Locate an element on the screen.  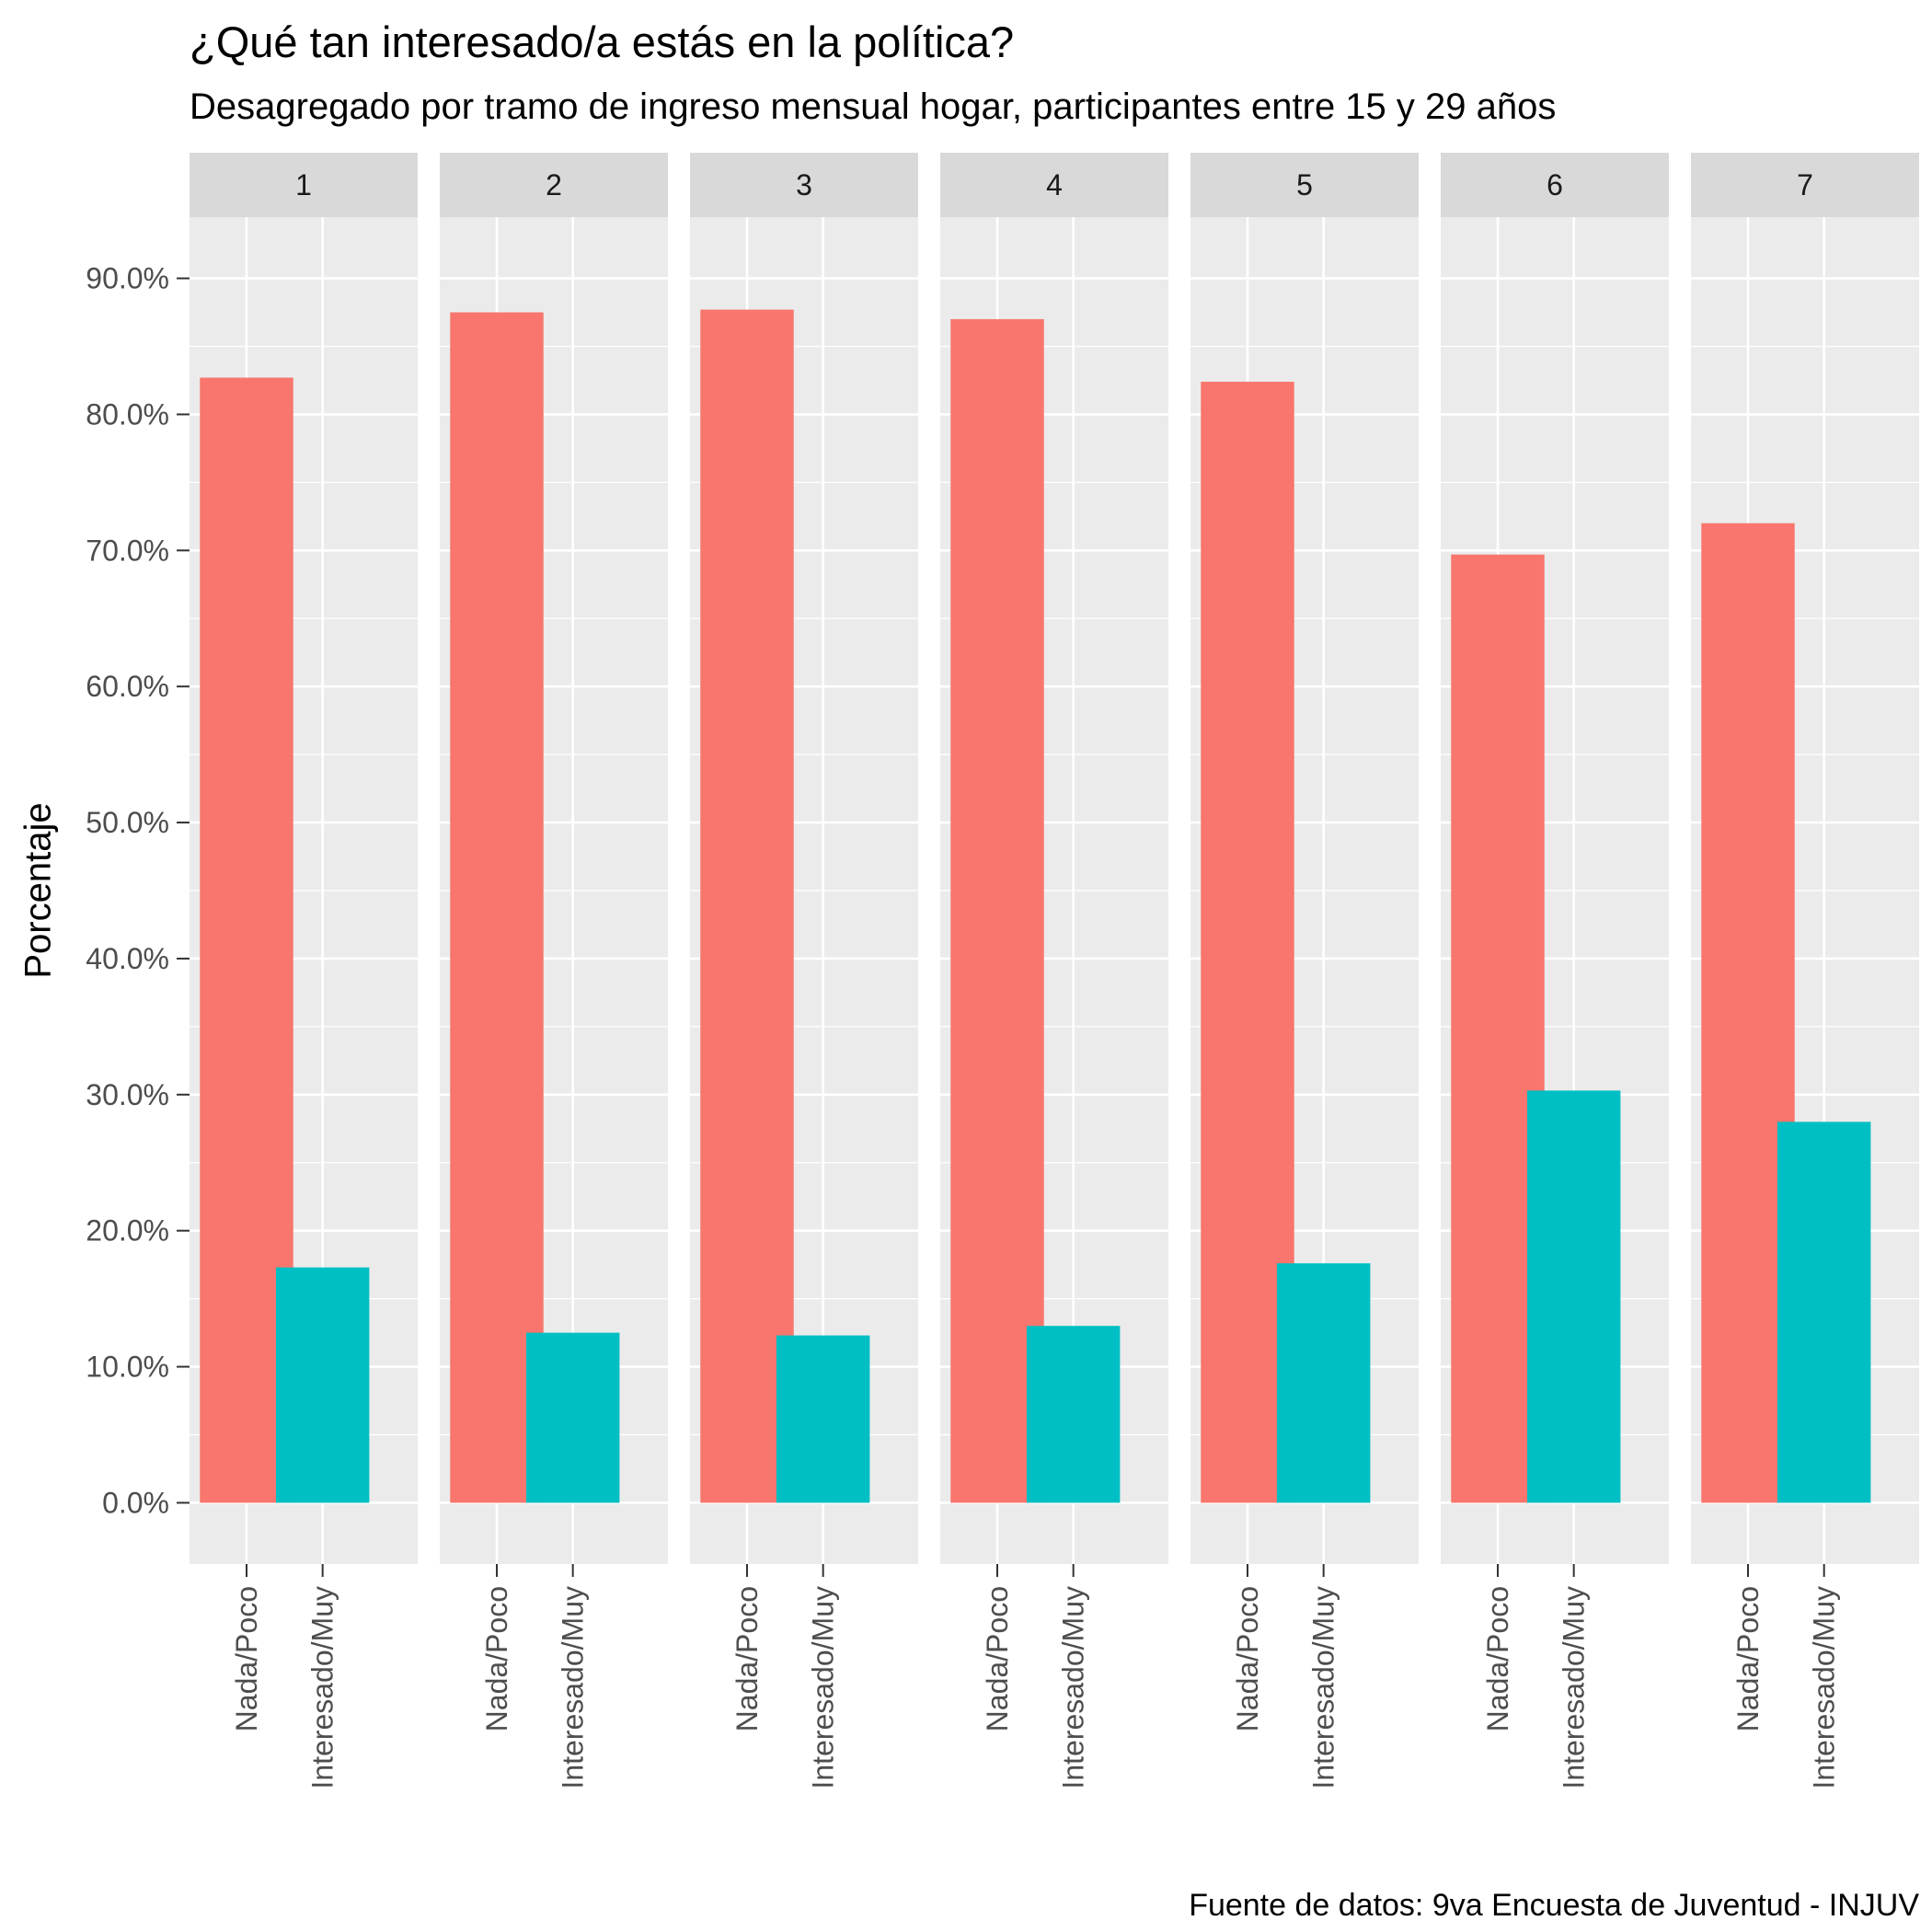
facet-panel-4: 4 Nada/Poco Interesado/Muy is located at coordinates (1054, 971).